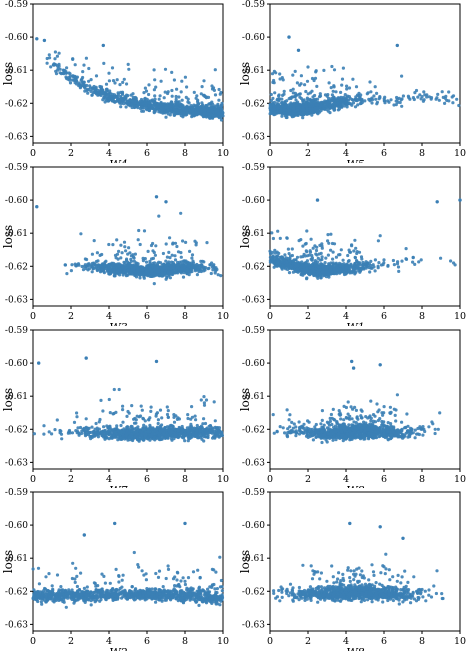  What do you see at coordinates (118, 323) in the screenshot?
I see `x-axis-label: W3` at bounding box center [118, 323].